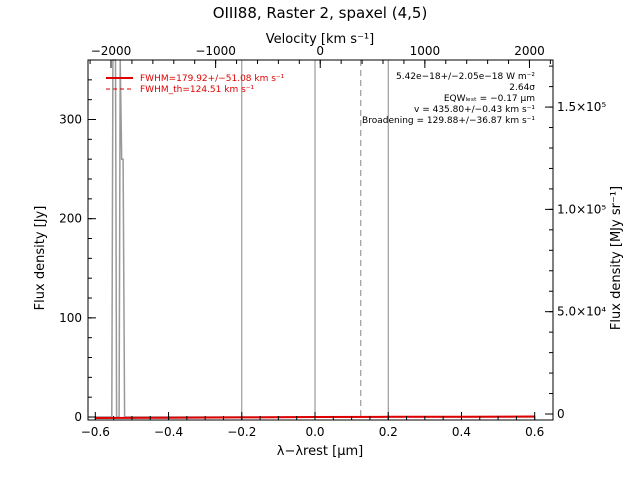 Image resolution: width=640 pixels, height=480 pixels. I want to click on legend-label-fwhm-th: FWHM_th=124.51 km s⁻¹, so click(197, 90).